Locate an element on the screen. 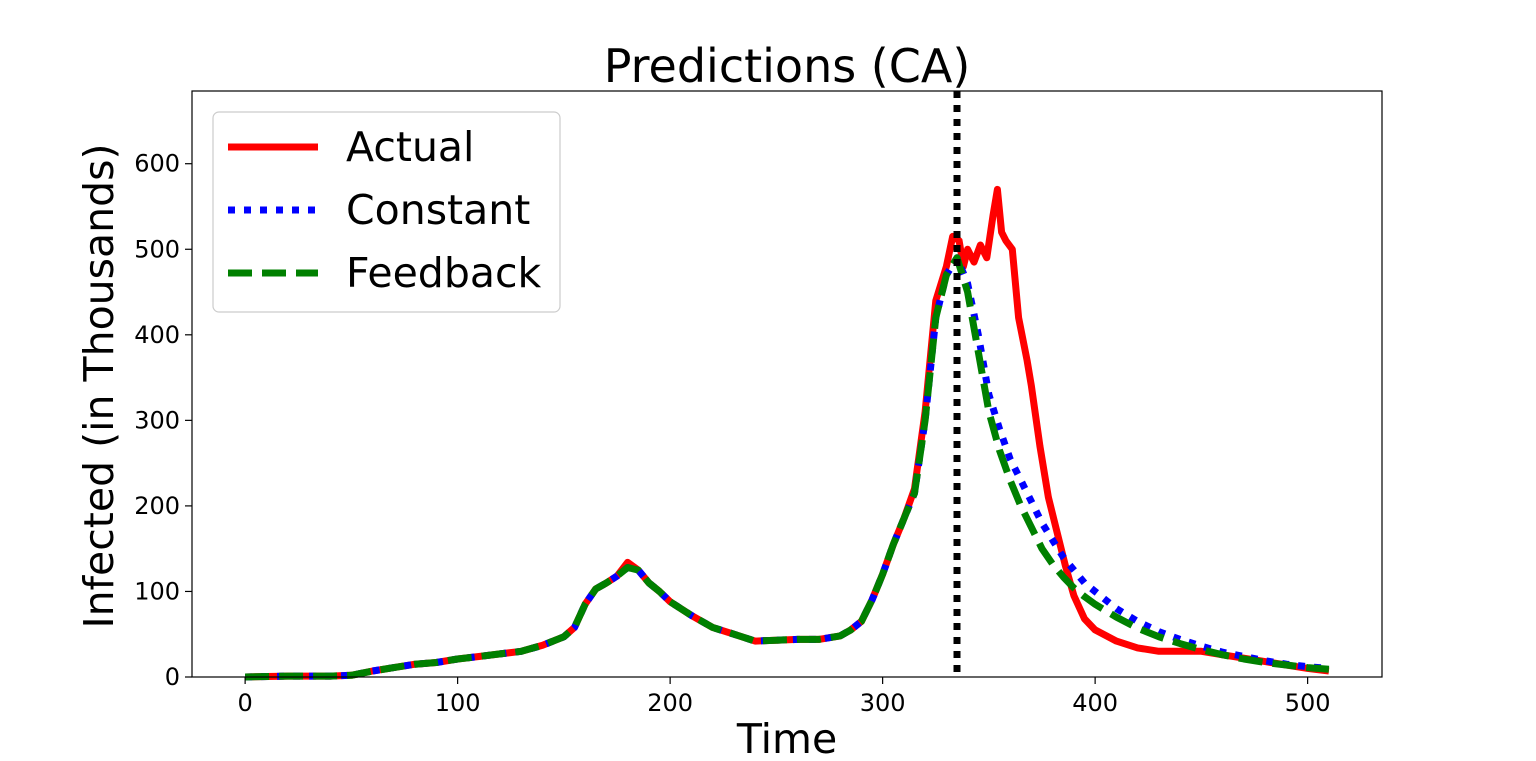 This screenshot has width=1536, height=761. y-tick-label: 100 is located at coordinates (157, 591).